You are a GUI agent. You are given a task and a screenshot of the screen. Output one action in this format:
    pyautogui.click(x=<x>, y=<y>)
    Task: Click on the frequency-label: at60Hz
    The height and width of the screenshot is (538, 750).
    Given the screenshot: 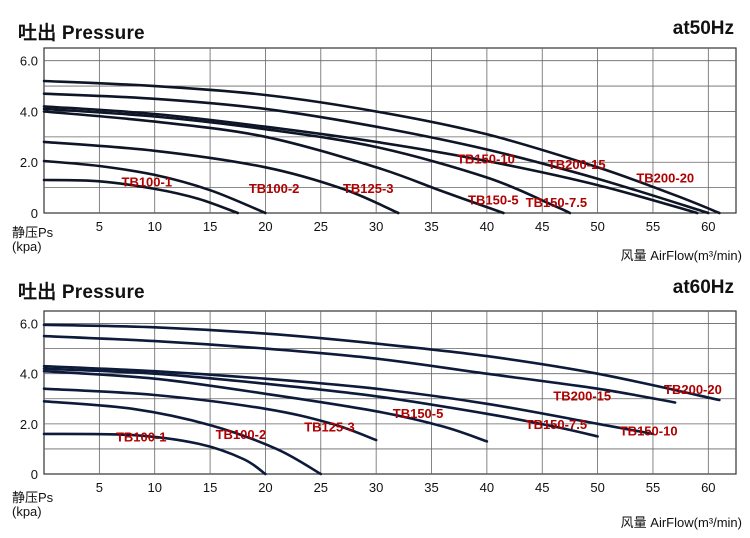 What is the action you would take?
    pyautogui.click(x=703, y=287)
    